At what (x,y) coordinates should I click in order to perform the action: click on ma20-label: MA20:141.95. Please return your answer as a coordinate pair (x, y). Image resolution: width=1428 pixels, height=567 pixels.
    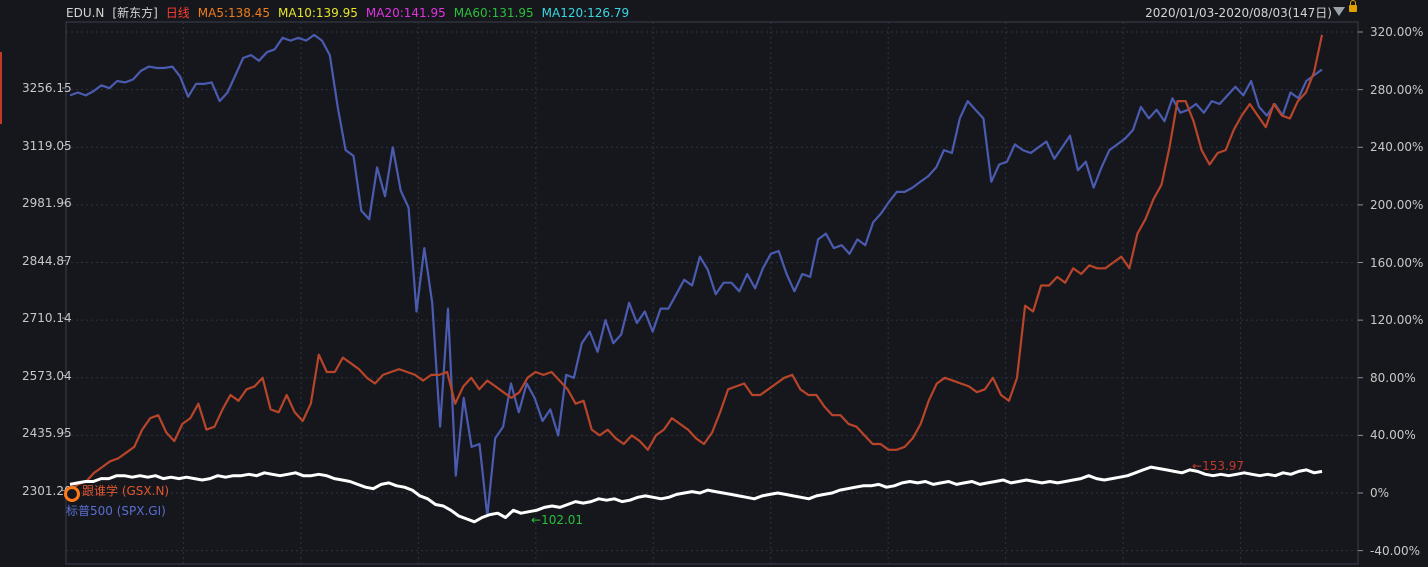
    Looking at the image, I should click on (405, 13).